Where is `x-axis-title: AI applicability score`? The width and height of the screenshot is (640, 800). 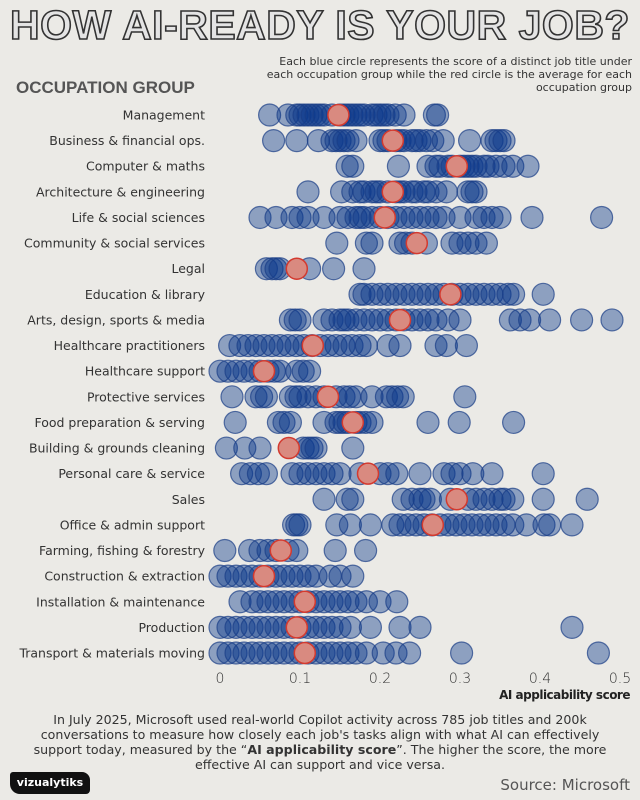
x-axis-title: AI applicability score is located at coordinates (564, 695).